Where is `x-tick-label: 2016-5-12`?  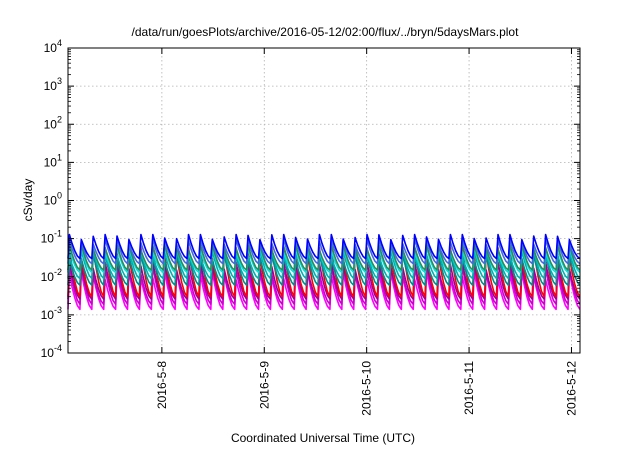 x-tick-label: 2016-5-12 is located at coordinates (571, 388).